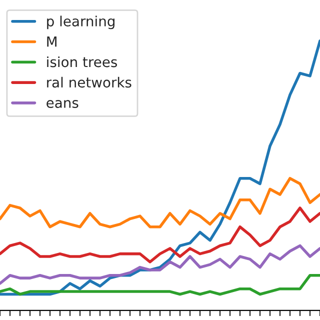 Image resolution: width=320 pixels, height=320 pixels. What do you see at coordinates (82, 62) in the screenshot?
I see `legend-label: ision trees` at bounding box center [82, 62].